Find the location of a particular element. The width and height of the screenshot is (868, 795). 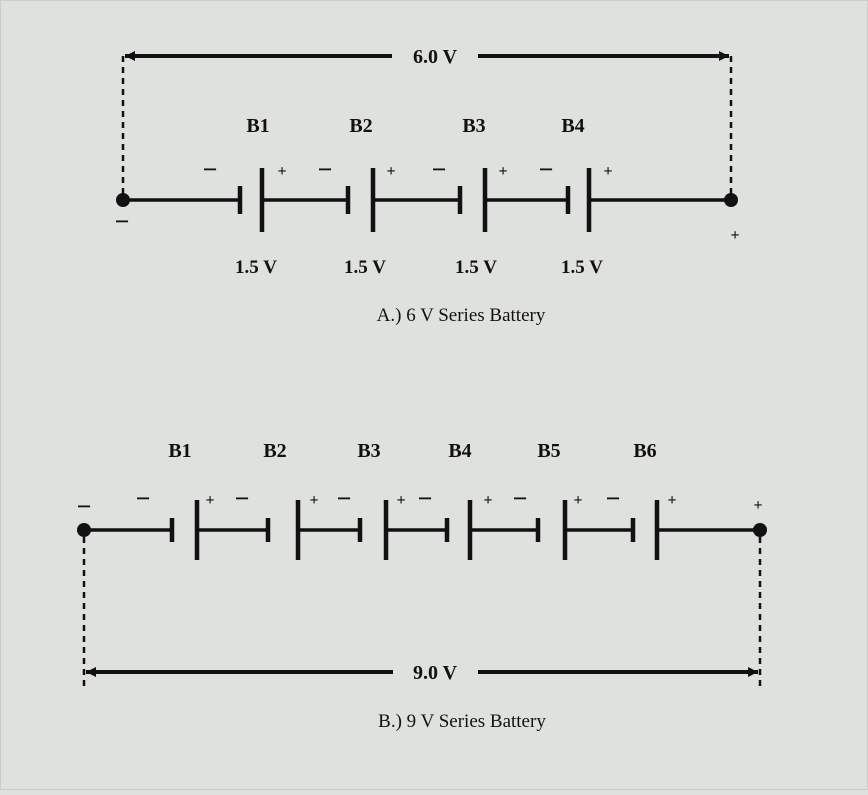

circuit-a-b2-minus-sign: − is located at coordinates (325, 169).